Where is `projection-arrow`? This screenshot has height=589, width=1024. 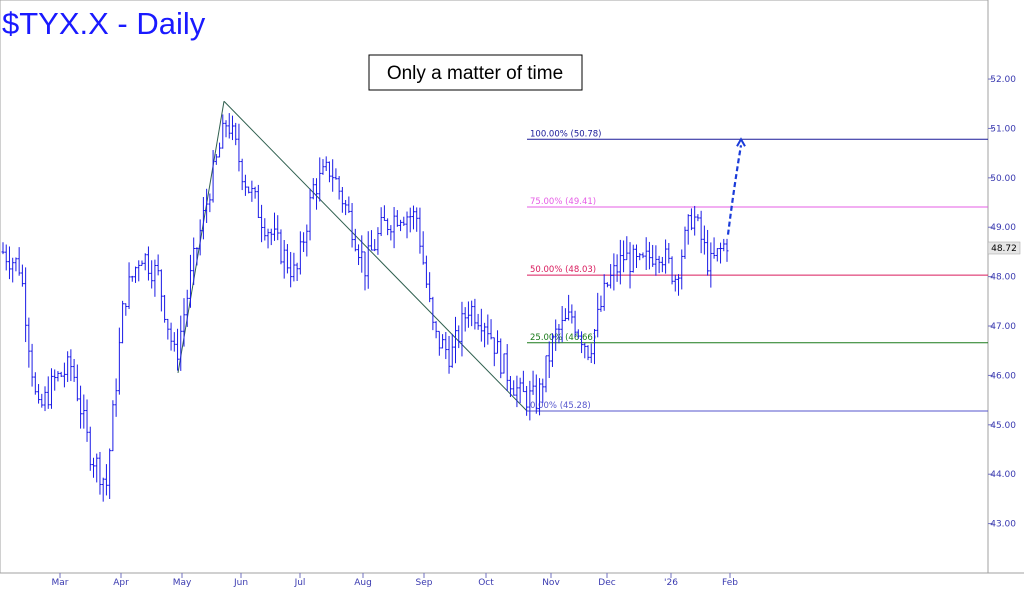
projection-arrow is located at coordinates (736, 186).